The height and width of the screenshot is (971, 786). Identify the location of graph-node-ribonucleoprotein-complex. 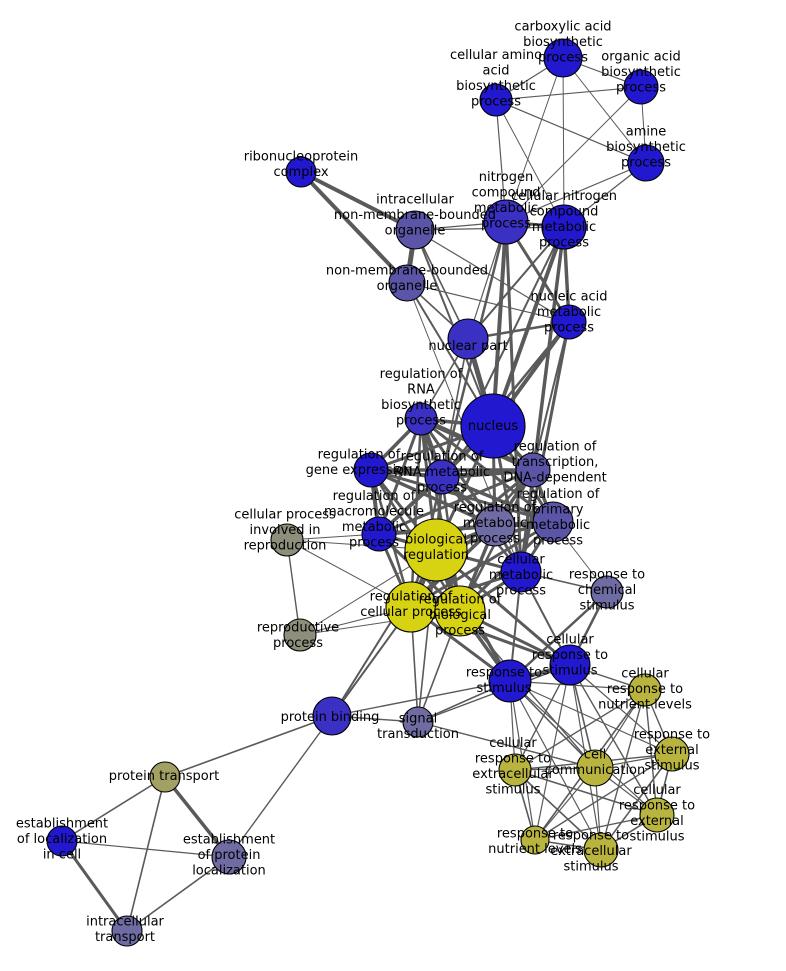
(301, 172).